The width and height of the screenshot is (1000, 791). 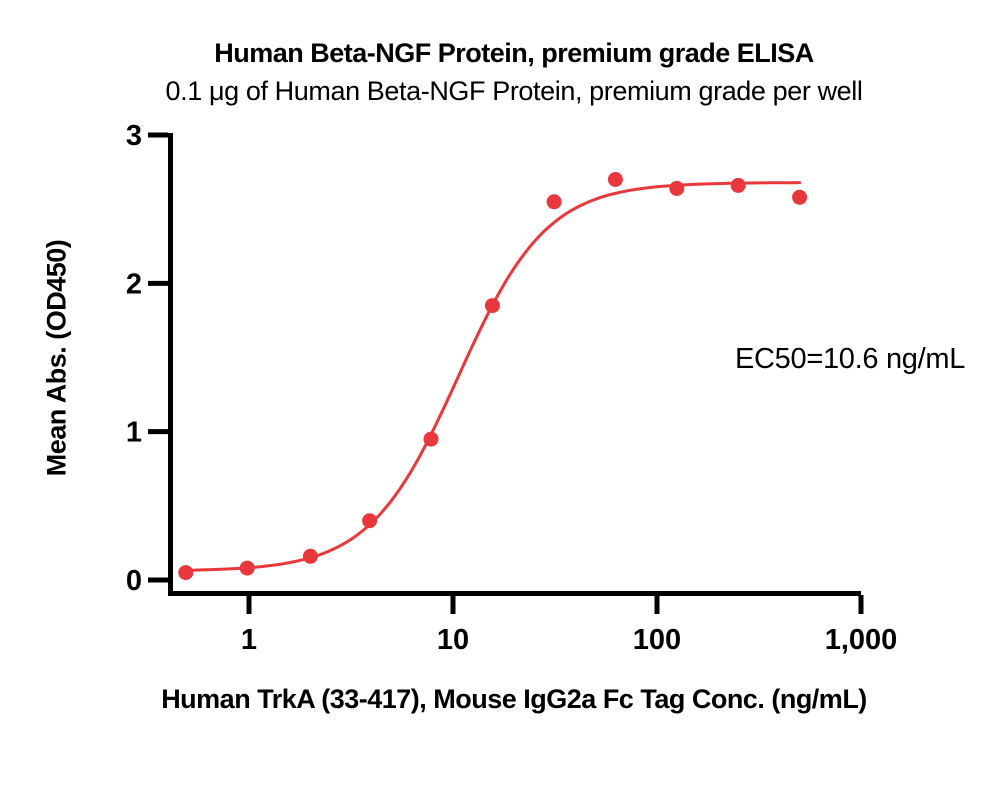 I want to click on x-tick-label: 10, so click(x=453, y=640).